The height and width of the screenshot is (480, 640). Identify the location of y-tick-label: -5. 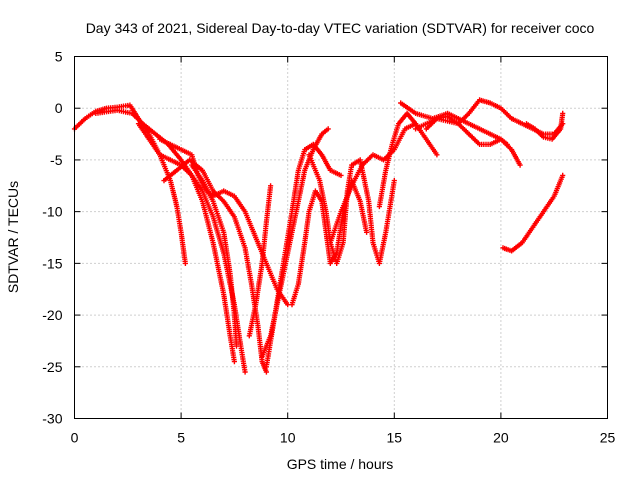
(56, 160).